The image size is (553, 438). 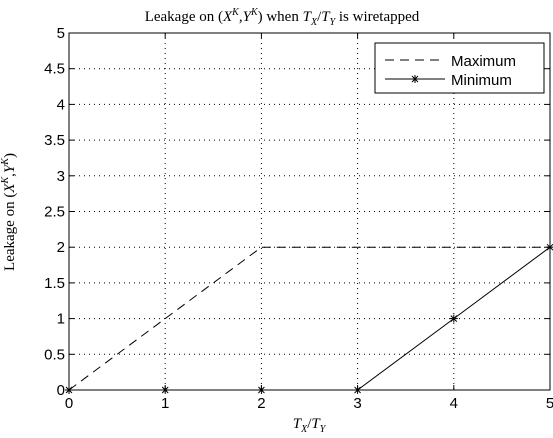 What do you see at coordinates (69, 403) in the screenshot?
I see `x-tick-label: 0` at bounding box center [69, 403].